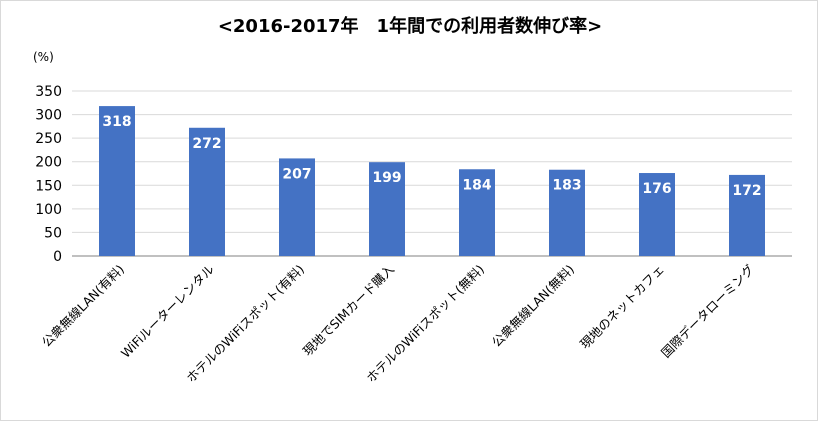 The height and width of the screenshot is (423, 820). Describe the element at coordinates (48, 92) in the screenshot. I see `y-tick-label: 350` at that location.